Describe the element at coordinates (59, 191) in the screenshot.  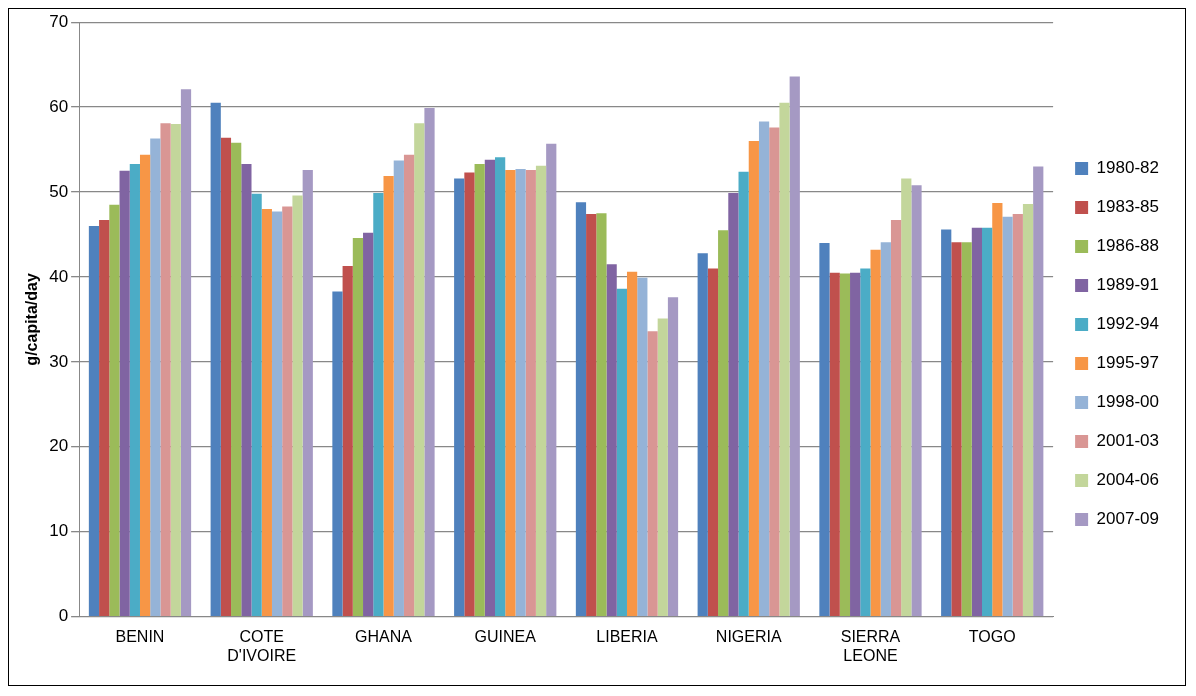
I see `y-tick-label: 50` at that location.